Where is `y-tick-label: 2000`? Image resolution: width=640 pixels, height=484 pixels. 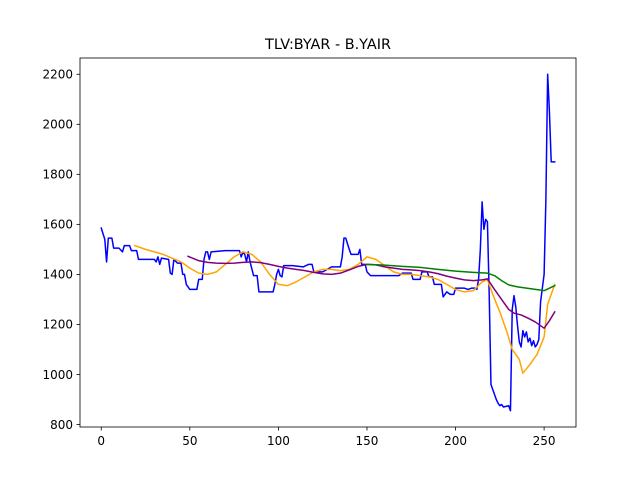
y-tick-label: 2000 is located at coordinates (57, 125).